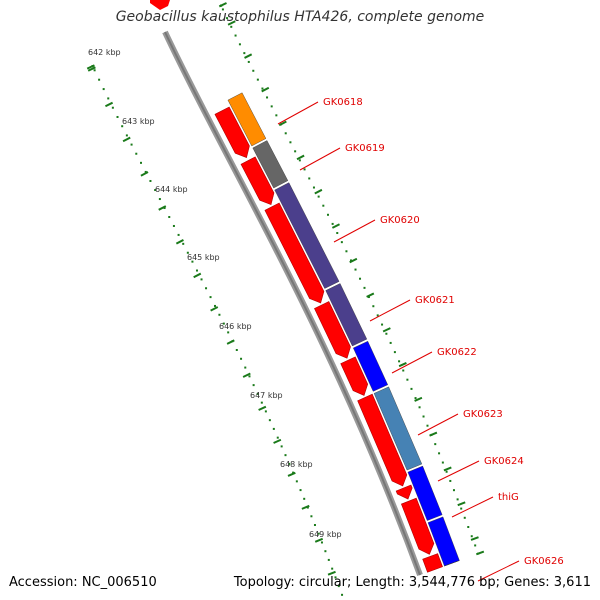  What do you see at coordinates (365, 148) in the screenshot?
I see `gene-label-gk0619: GK0619` at bounding box center [365, 148].